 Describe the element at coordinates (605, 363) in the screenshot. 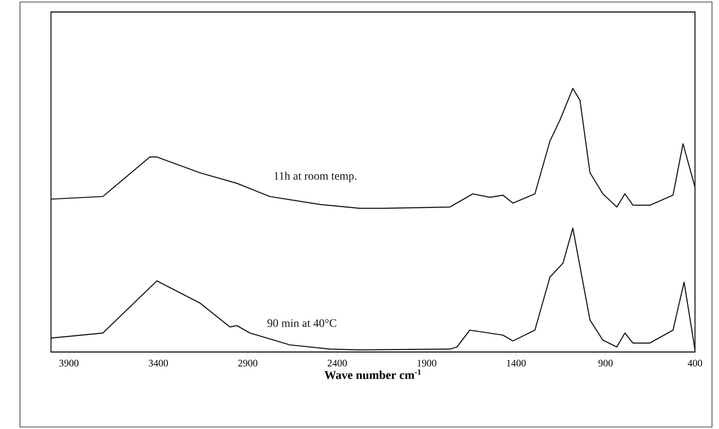

I see `x-tick-label: 900` at that location.